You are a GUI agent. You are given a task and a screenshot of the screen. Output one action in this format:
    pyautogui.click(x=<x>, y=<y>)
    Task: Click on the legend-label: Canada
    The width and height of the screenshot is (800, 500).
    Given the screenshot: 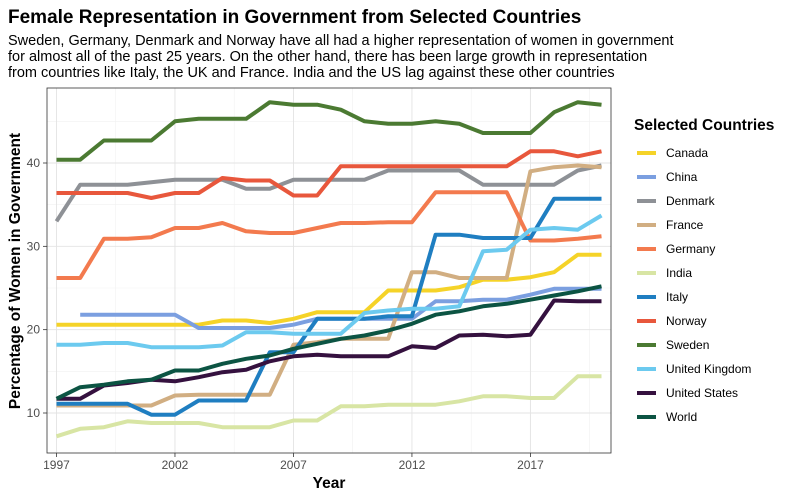 What is the action you would take?
    pyautogui.click(x=687, y=153)
    